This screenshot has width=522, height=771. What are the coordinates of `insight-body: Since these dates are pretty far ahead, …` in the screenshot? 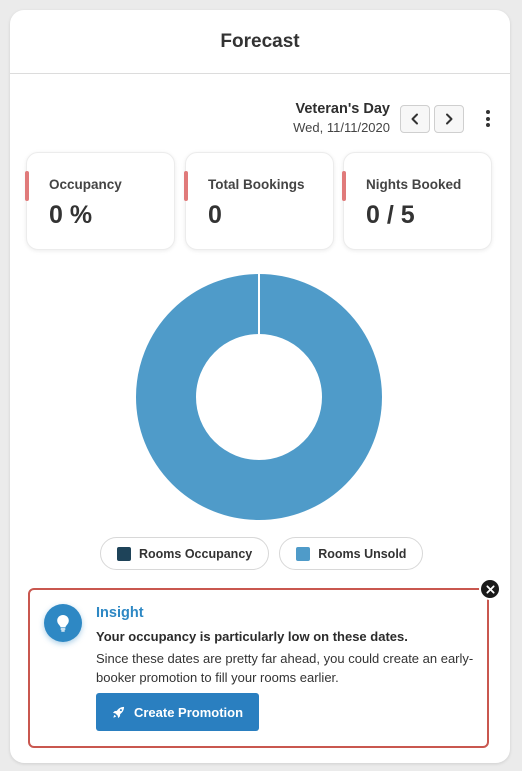 It's located at (285, 668).